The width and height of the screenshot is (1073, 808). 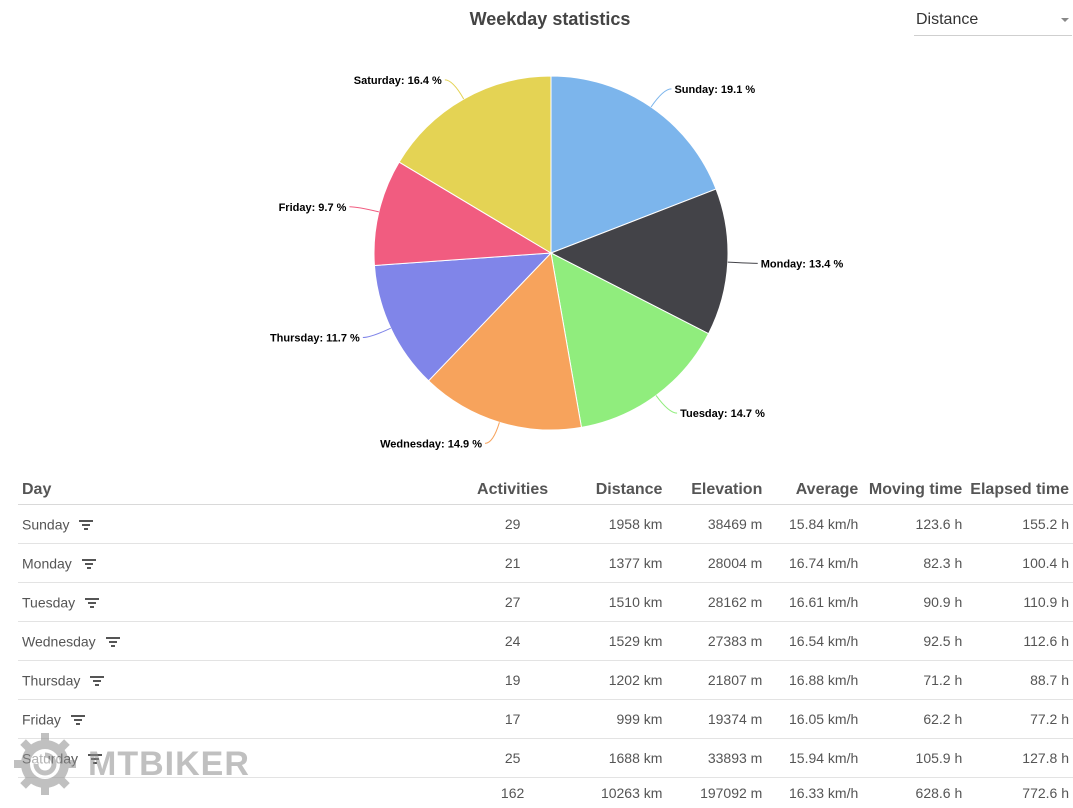 What do you see at coordinates (613, 641) in the screenshot?
I see `distance-cell: 1529 km` at bounding box center [613, 641].